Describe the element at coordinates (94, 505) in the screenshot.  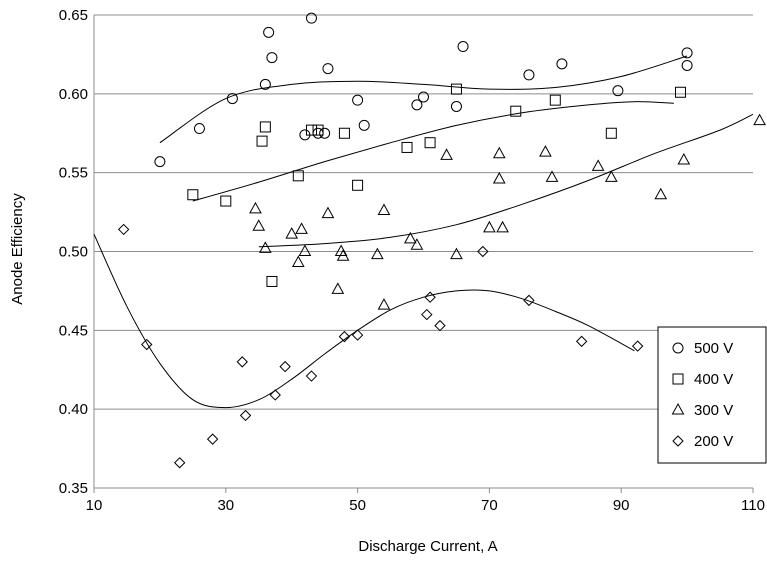
I see `x-tick-label: 10` at that location.